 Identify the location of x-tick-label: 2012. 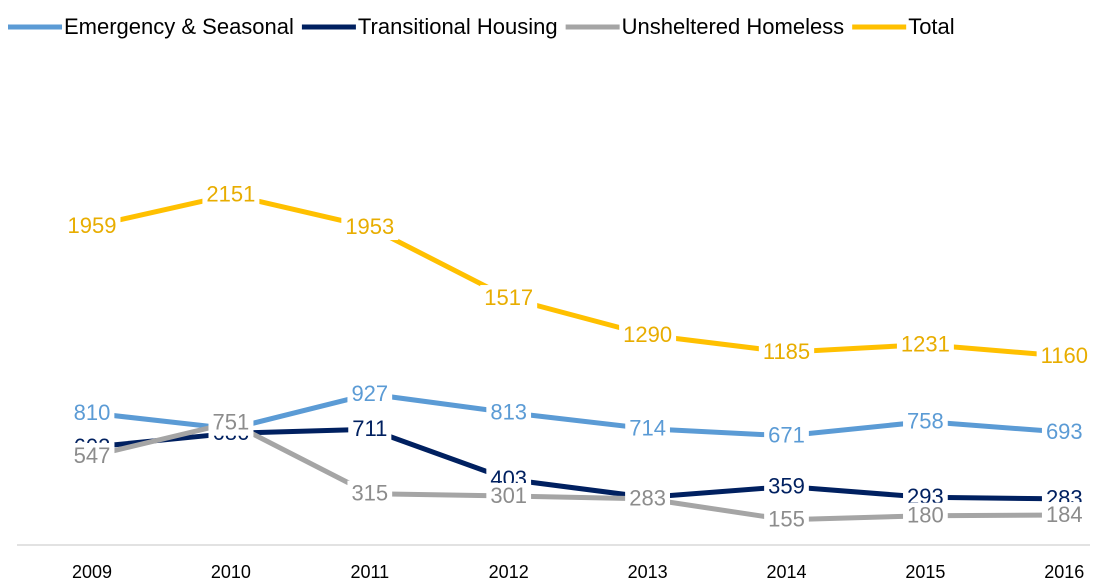
(509, 572).